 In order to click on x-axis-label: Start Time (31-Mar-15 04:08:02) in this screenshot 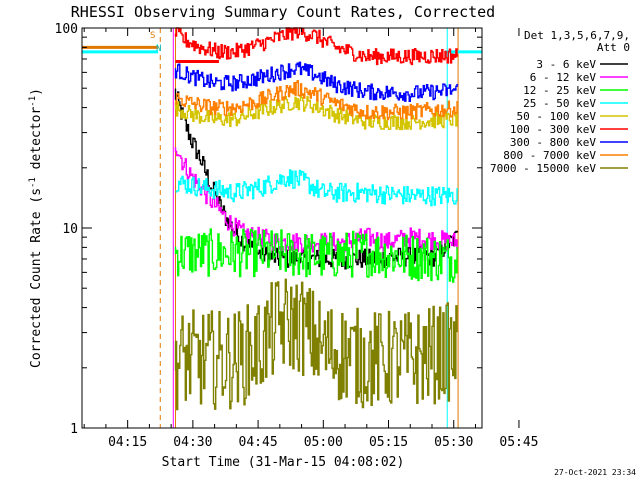, I will do `click(283, 462)`.